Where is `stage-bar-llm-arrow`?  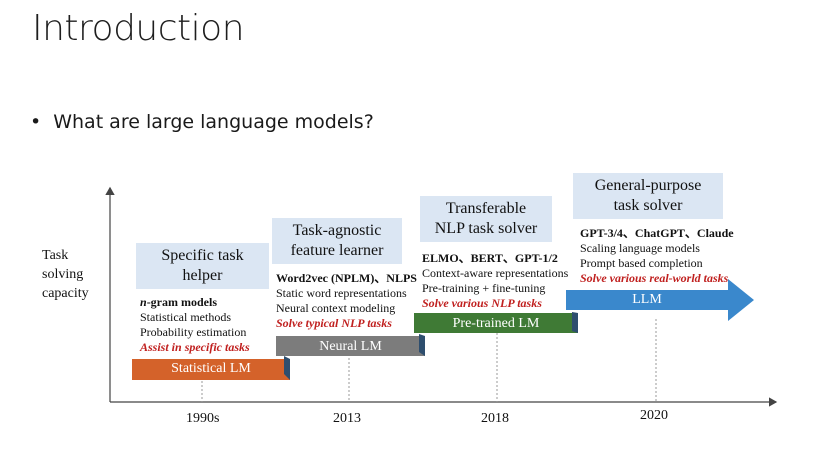 stage-bar-llm-arrow is located at coordinates (660, 300).